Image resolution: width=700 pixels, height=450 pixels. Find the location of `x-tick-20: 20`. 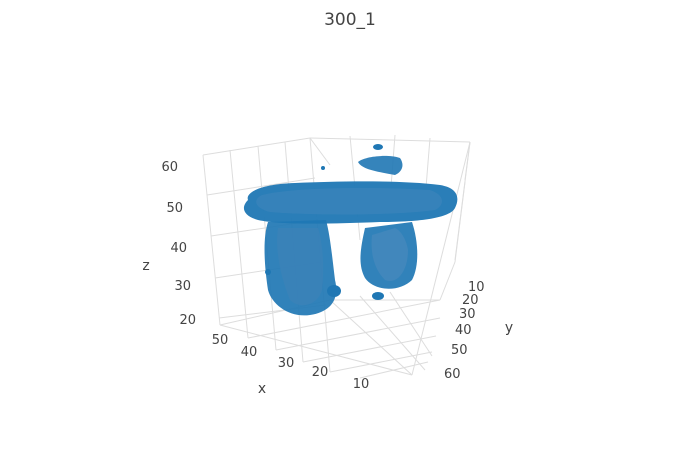

x-tick-20: 20 is located at coordinates (320, 372).